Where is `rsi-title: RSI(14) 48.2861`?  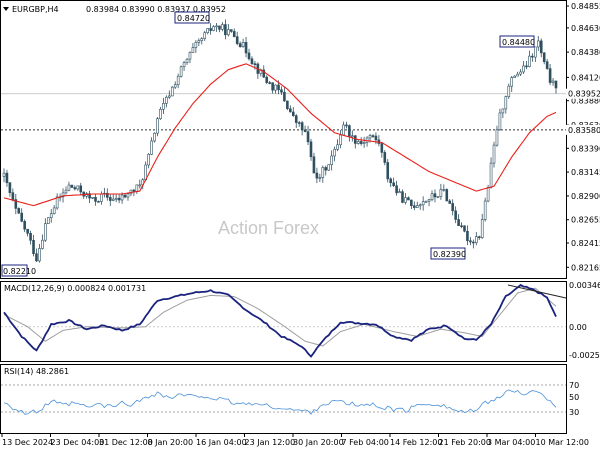 rsi-title: RSI(14) 48.2861 is located at coordinates (36, 371).